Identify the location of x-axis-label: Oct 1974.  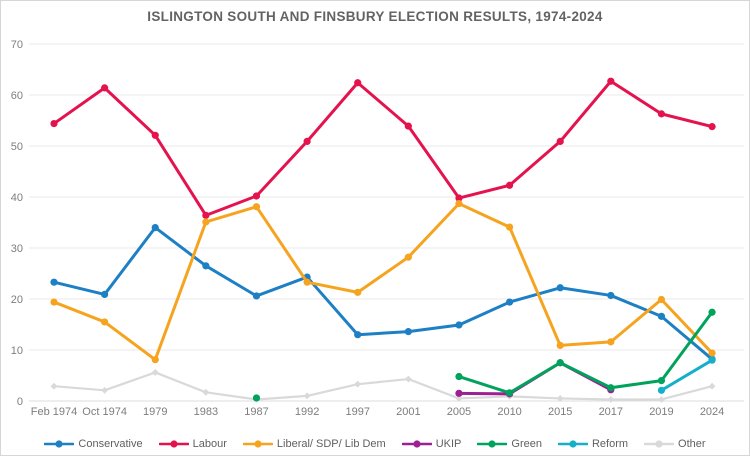
(104, 412).